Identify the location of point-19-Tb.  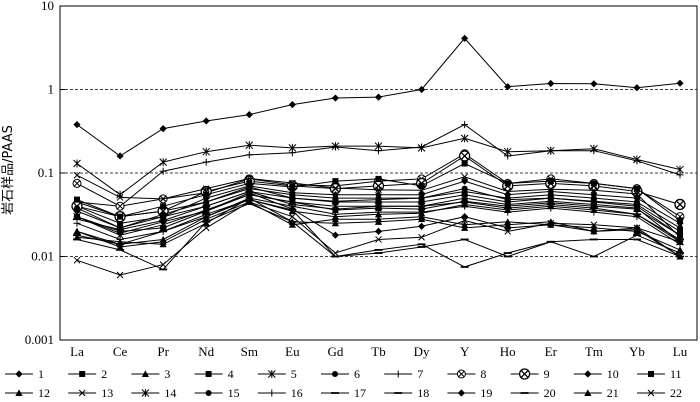
(378, 231).